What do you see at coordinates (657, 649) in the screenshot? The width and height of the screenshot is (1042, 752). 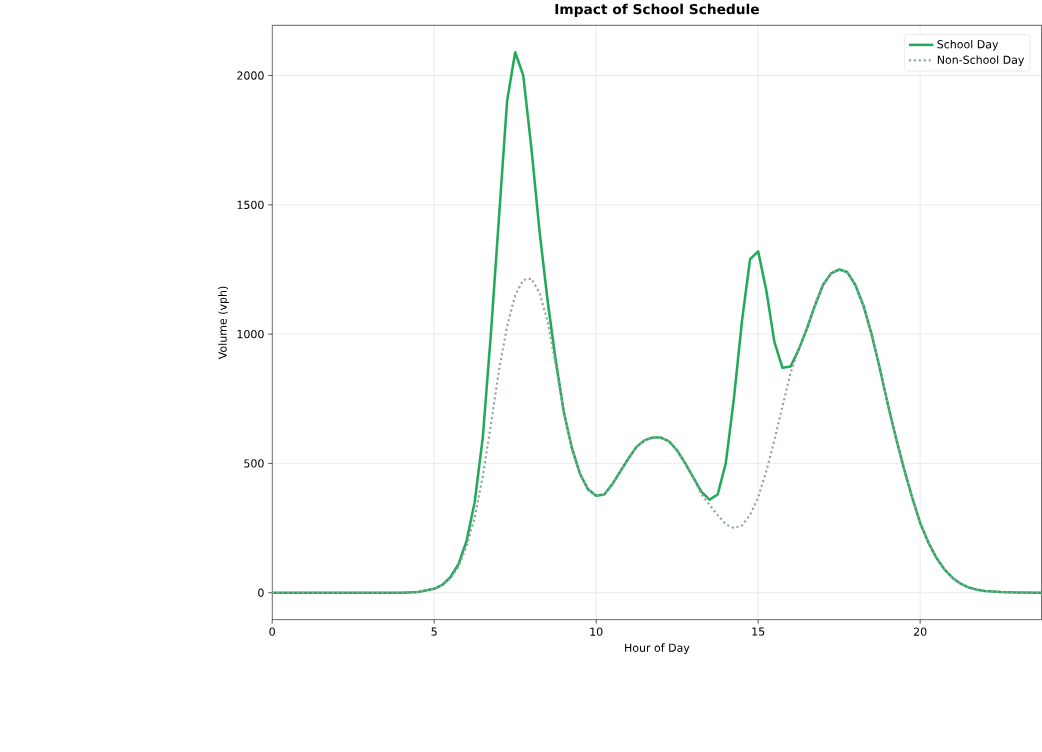 I see `x-axis-title: Hour of Day` at bounding box center [657, 649].